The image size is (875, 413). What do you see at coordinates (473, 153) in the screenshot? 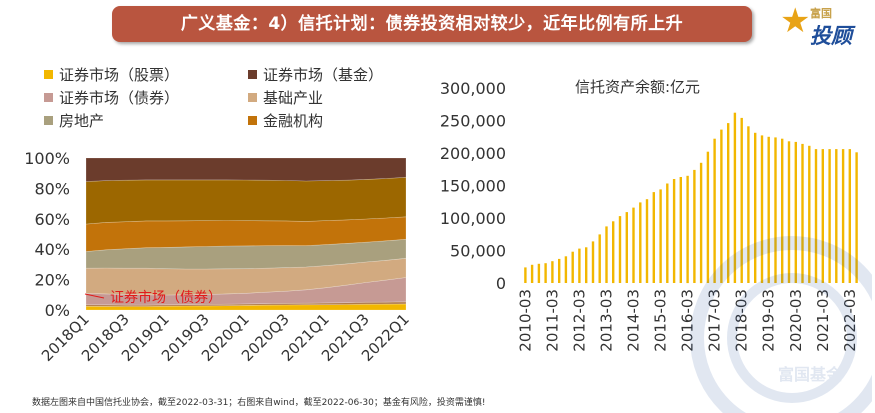
I see `y-tick-label: 200,000` at bounding box center [473, 153].